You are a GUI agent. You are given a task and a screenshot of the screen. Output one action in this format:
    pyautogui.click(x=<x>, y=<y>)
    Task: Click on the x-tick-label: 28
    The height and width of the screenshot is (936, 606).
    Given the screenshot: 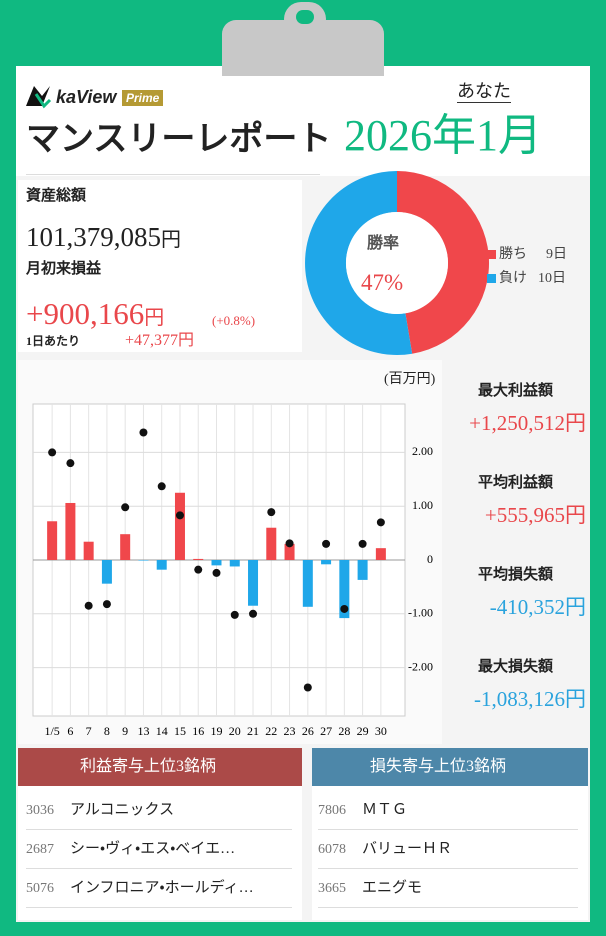 What is the action you would take?
    pyautogui.click(x=344, y=731)
    